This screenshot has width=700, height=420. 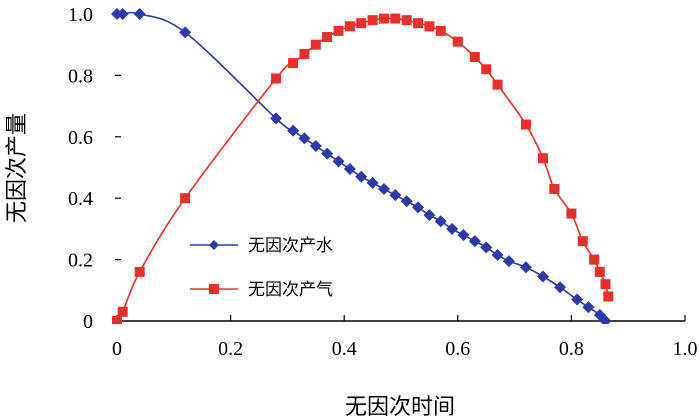 What do you see at coordinates (80, 199) in the screenshot?
I see `y-tick-label: 0.4` at bounding box center [80, 199].